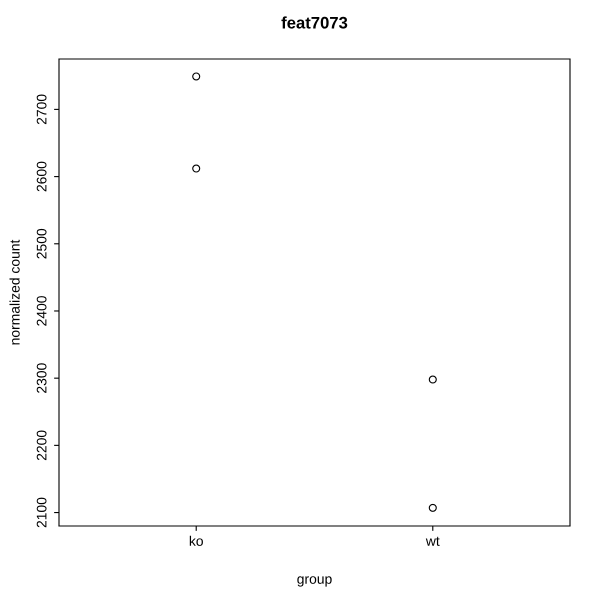 This screenshot has width=600, height=600. What do you see at coordinates (196, 541) in the screenshot?
I see `x-tick-label: ko` at bounding box center [196, 541].